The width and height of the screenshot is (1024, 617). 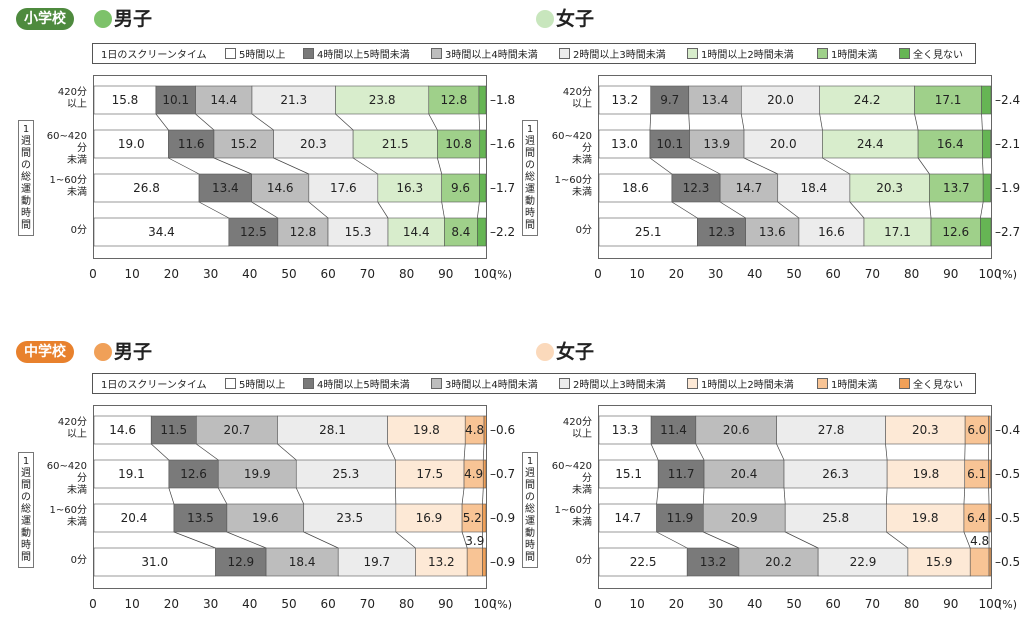 What do you see at coordinates (990, 604) in the screenshot?
I see `x-tick-label: 100` at bounding box center [990, 604].